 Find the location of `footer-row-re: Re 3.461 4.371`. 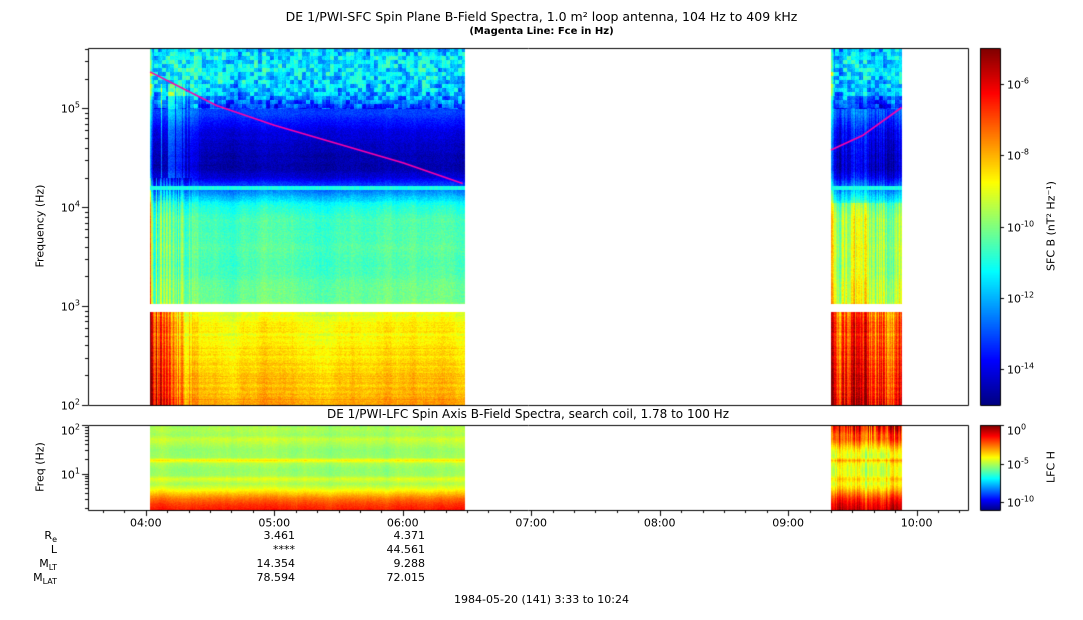

footer-row-re: Re 3.461 4.371 is located at coordinates (230, 537).